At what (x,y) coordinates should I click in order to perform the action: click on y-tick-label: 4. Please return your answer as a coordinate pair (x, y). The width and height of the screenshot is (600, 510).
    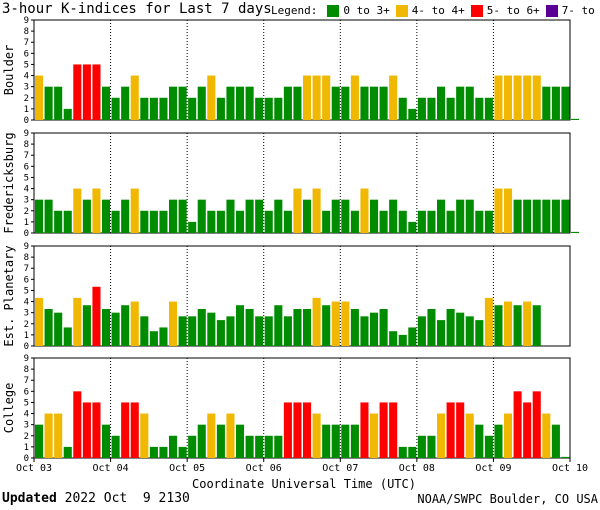
    Looking at the image, I should click on (26, 303).